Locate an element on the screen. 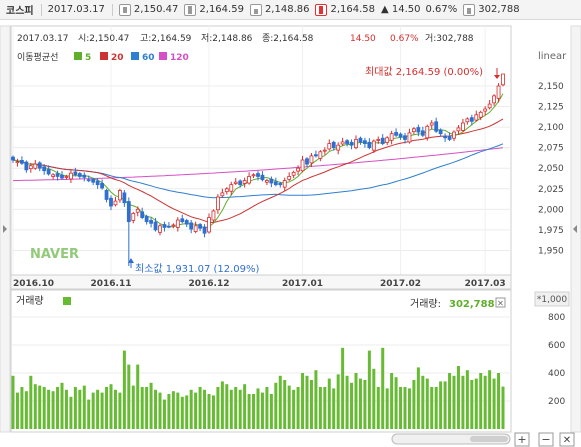  ma5-swatch is located at coordinates (78, 56).